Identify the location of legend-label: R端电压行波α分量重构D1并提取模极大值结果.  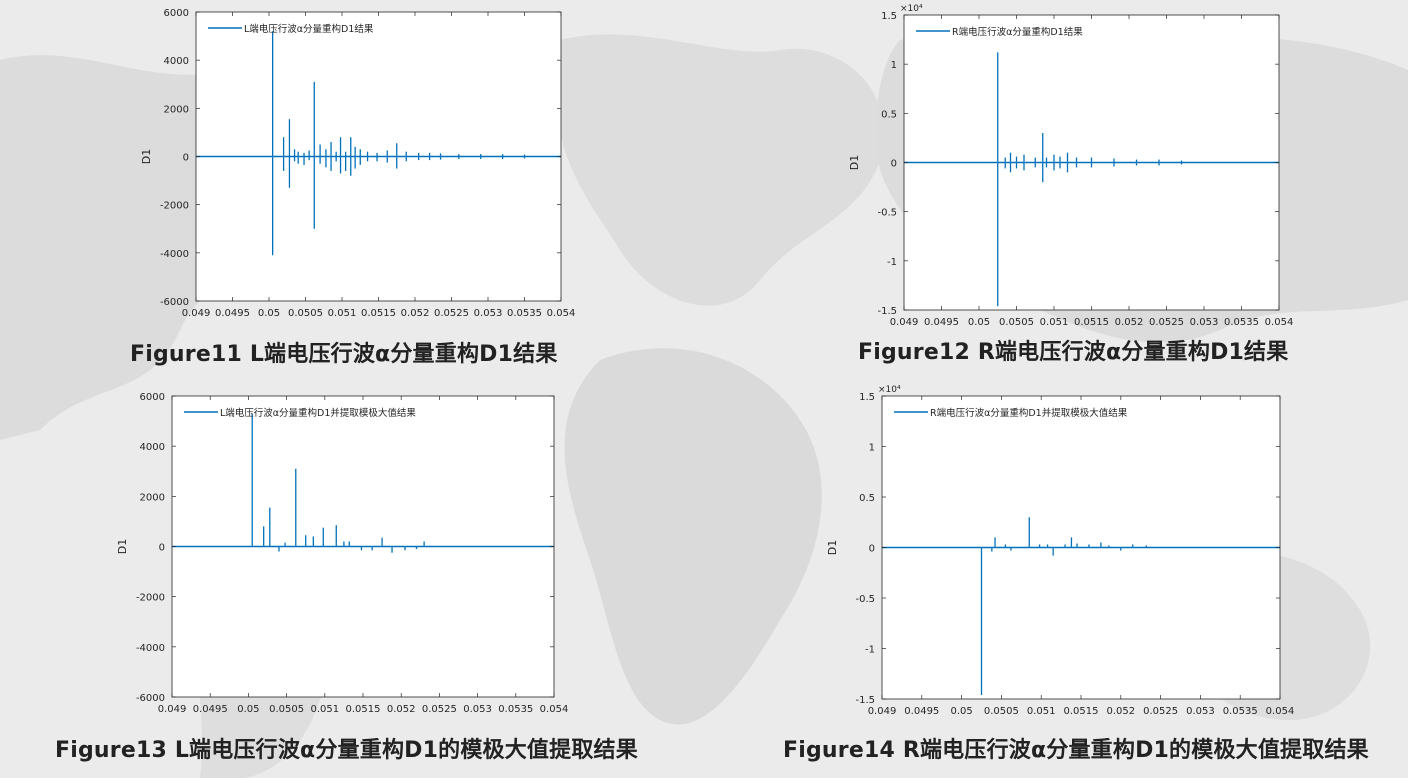
(1029, 413).